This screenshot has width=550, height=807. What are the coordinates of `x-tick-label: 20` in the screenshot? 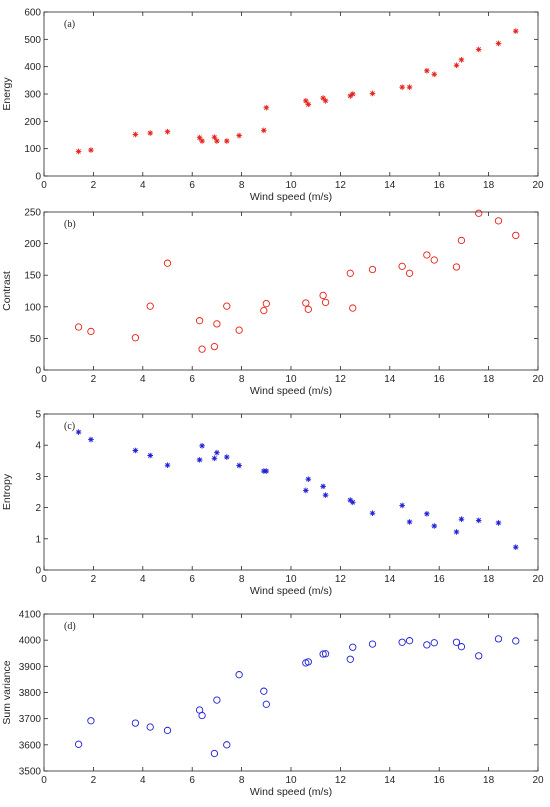 It's located at (538, 185).